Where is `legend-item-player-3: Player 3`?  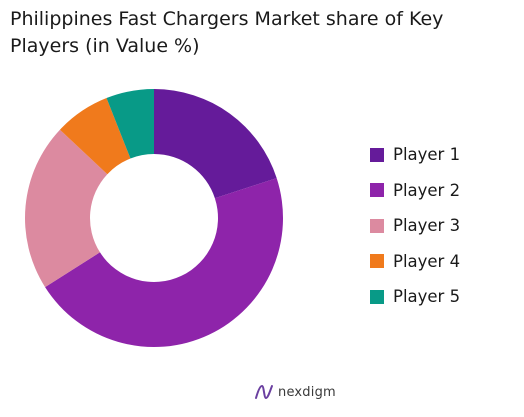
legend-item-player-3: Player 3 is located at coordinates (415, 226).